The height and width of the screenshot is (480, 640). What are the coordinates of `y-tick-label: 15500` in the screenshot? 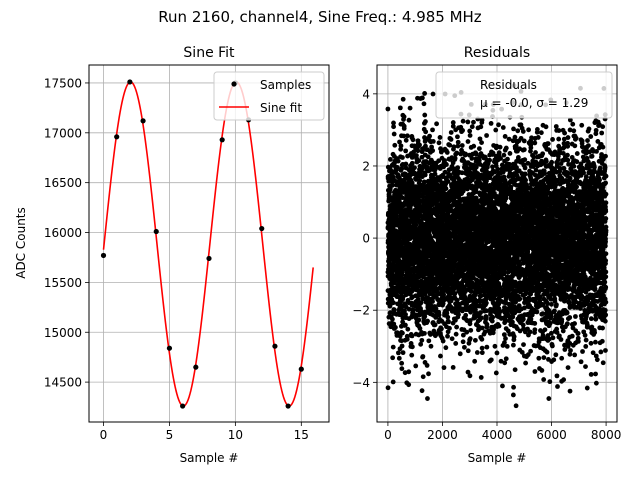 It's located at (63, 283).